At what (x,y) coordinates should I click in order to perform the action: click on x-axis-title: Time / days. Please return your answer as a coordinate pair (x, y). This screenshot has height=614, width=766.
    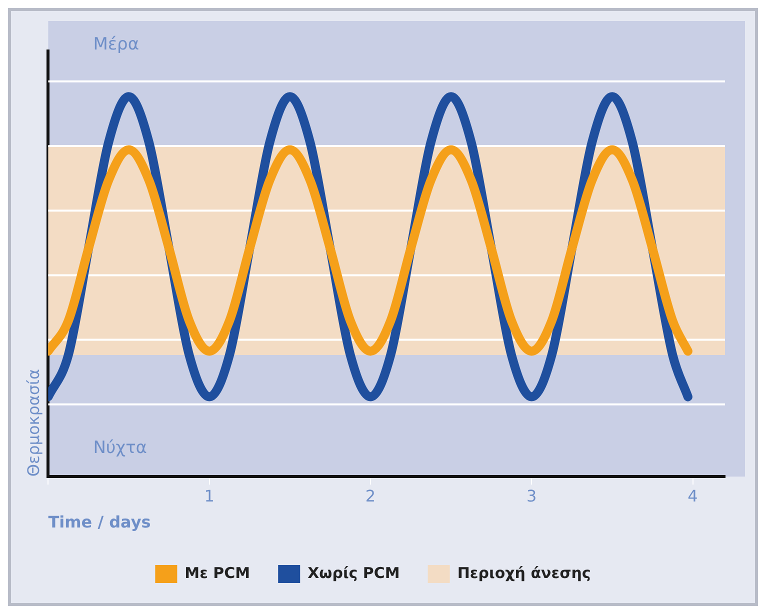
    Looking at the image, I should click on (99, 522).